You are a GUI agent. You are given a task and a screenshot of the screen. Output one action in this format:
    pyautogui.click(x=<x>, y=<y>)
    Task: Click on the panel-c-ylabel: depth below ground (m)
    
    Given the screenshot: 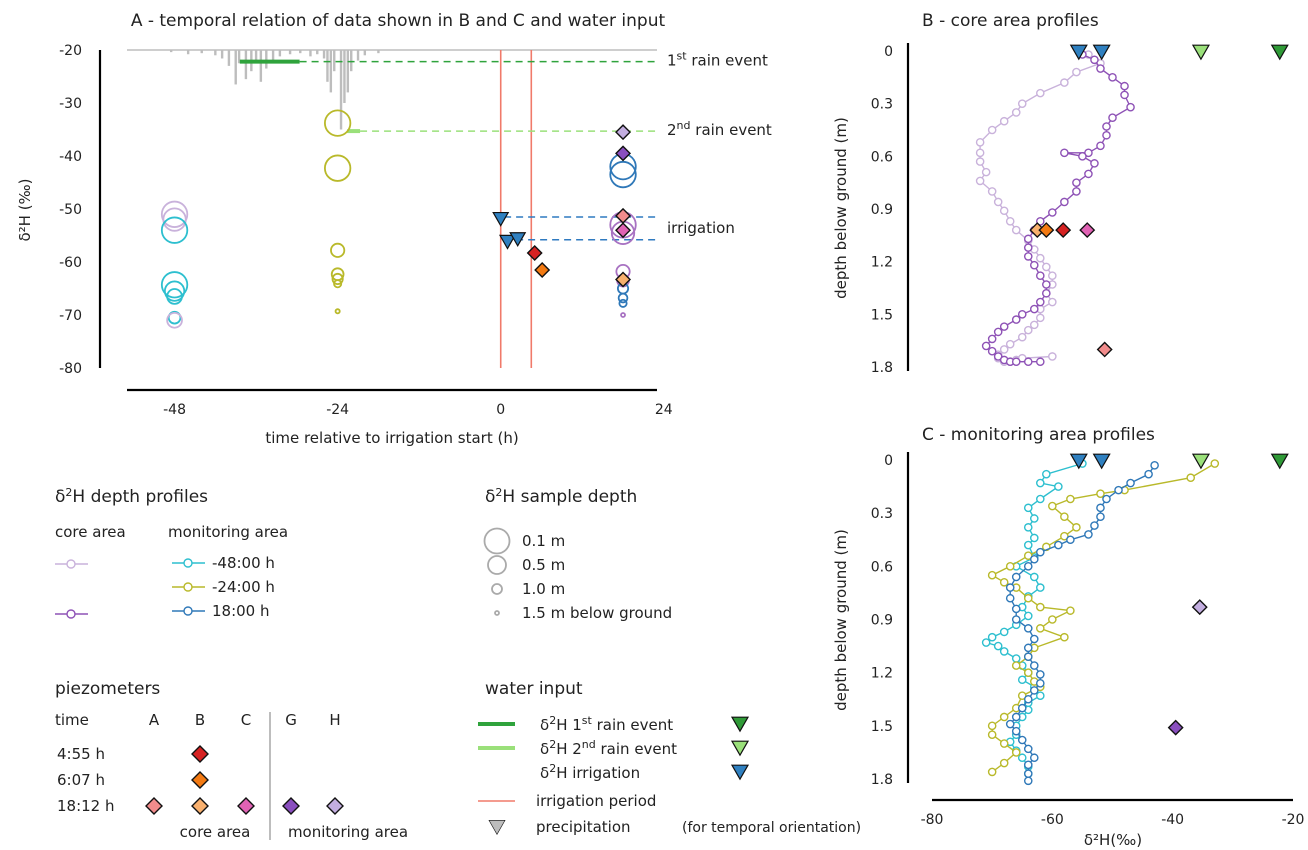 What is the action you would take?
    pyautogui.click(x=841, y=620)
    